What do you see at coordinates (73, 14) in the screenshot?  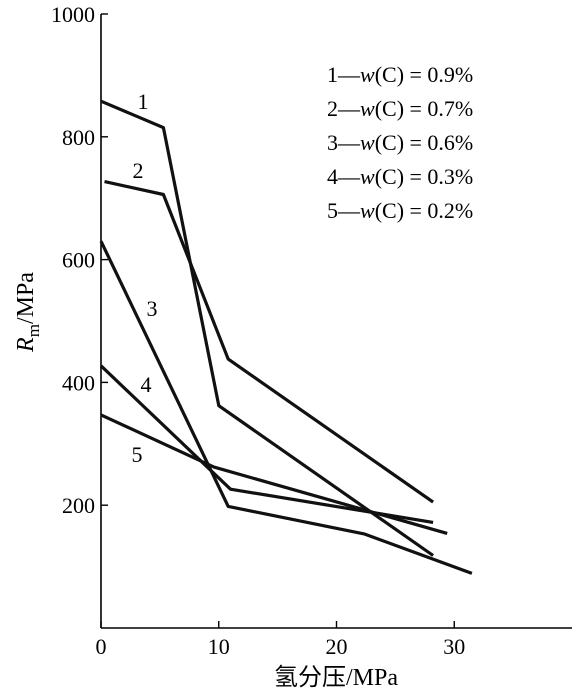 I see `y-tick-label: 1000` at bounding box center [73, 14].